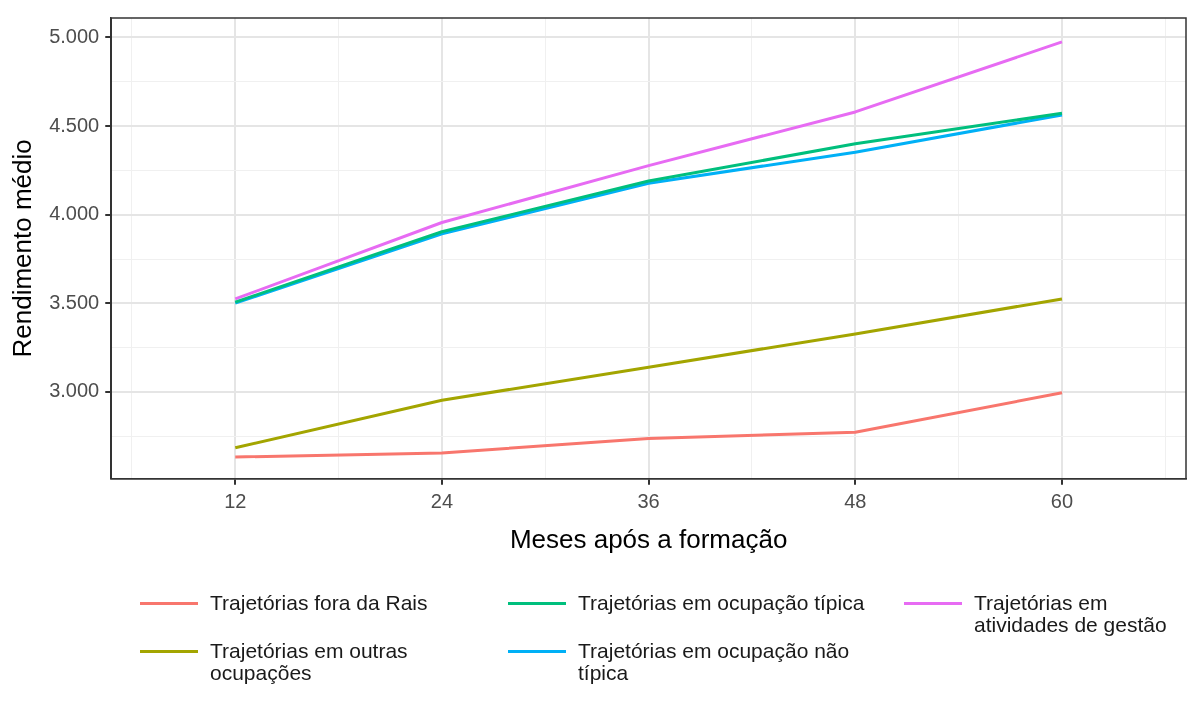 This screenshot has height=706, width=1198. What do you see at coordinates (235, 501) in the screenshot?
I see `x-tick-label: 12` at bounding box center [235, 501].